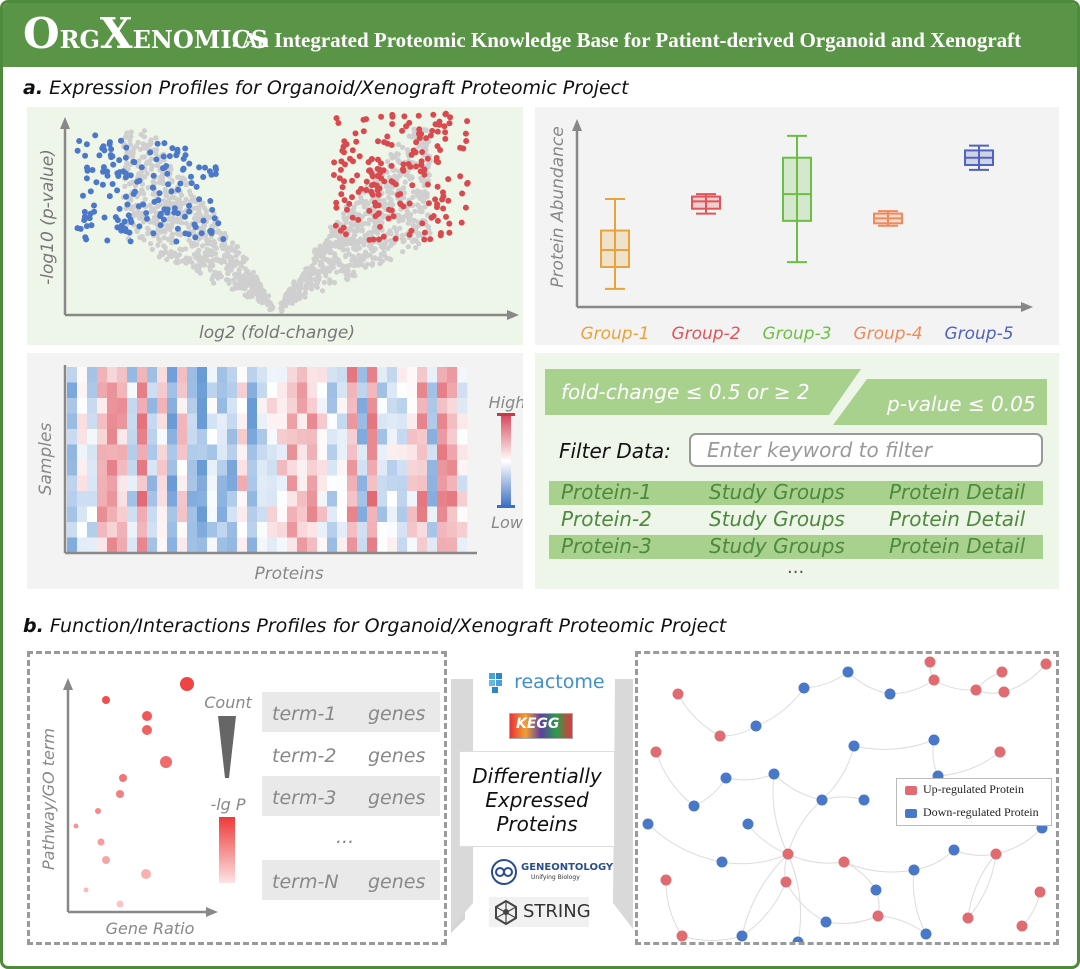 The height and width of the screenshot is (969, 1080). Describe the element at coordinates (940, 402) in the screenshot. I see `p-value-filter-tag` at that location.